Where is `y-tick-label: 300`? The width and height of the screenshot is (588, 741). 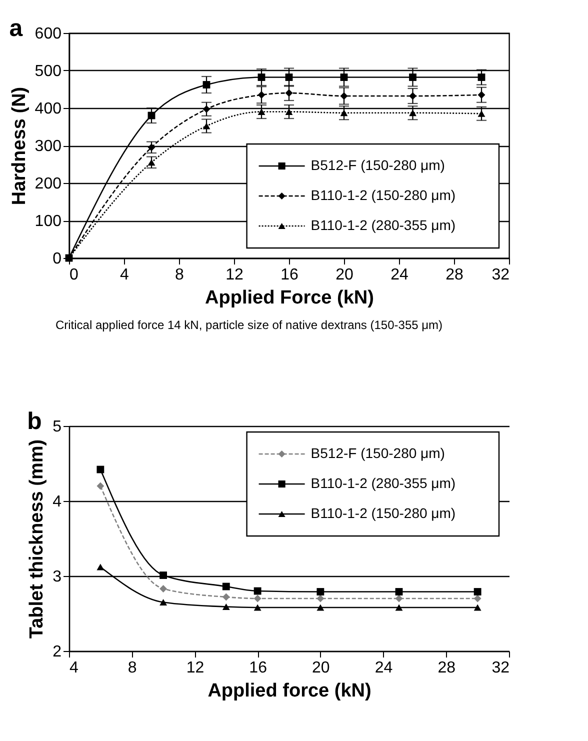 y-tick-label: 300 is located at coordinates (48, 146).